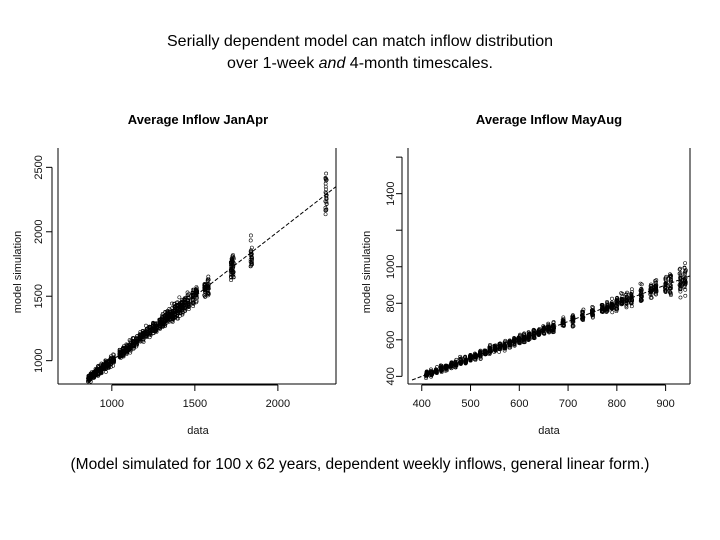 The height and width of the screenshot is (540, 720). I want to click on y-tick-label: 1400, so click(391, 193).